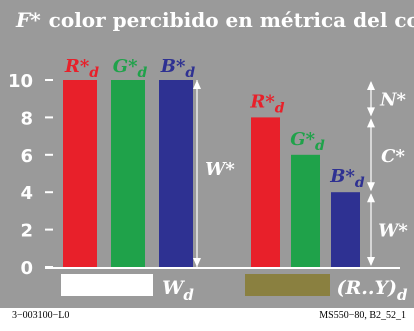 The height and width of the screenshot is (331, 414). Describe the element at coordinates (41, 315) in the screenshot. I see `footer-code-left: 3−003100−L0` at that location.